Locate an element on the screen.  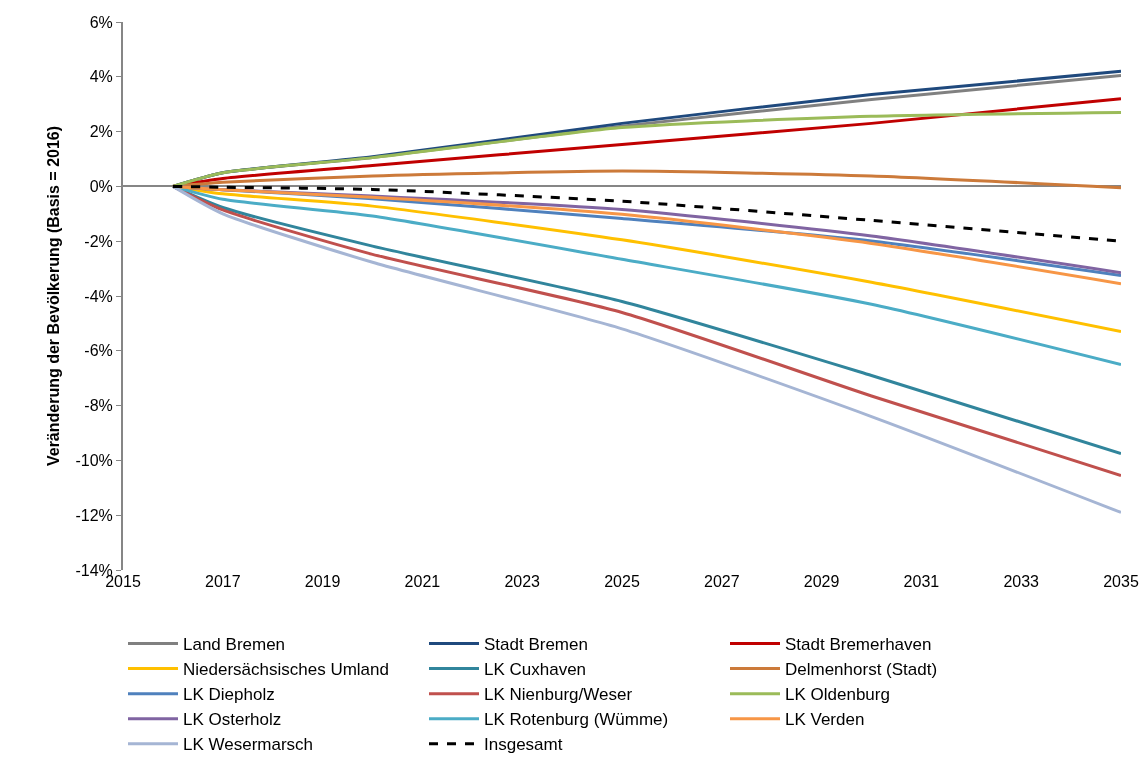
legend-label: LK Osterholz is located at coordinates (232, 720).